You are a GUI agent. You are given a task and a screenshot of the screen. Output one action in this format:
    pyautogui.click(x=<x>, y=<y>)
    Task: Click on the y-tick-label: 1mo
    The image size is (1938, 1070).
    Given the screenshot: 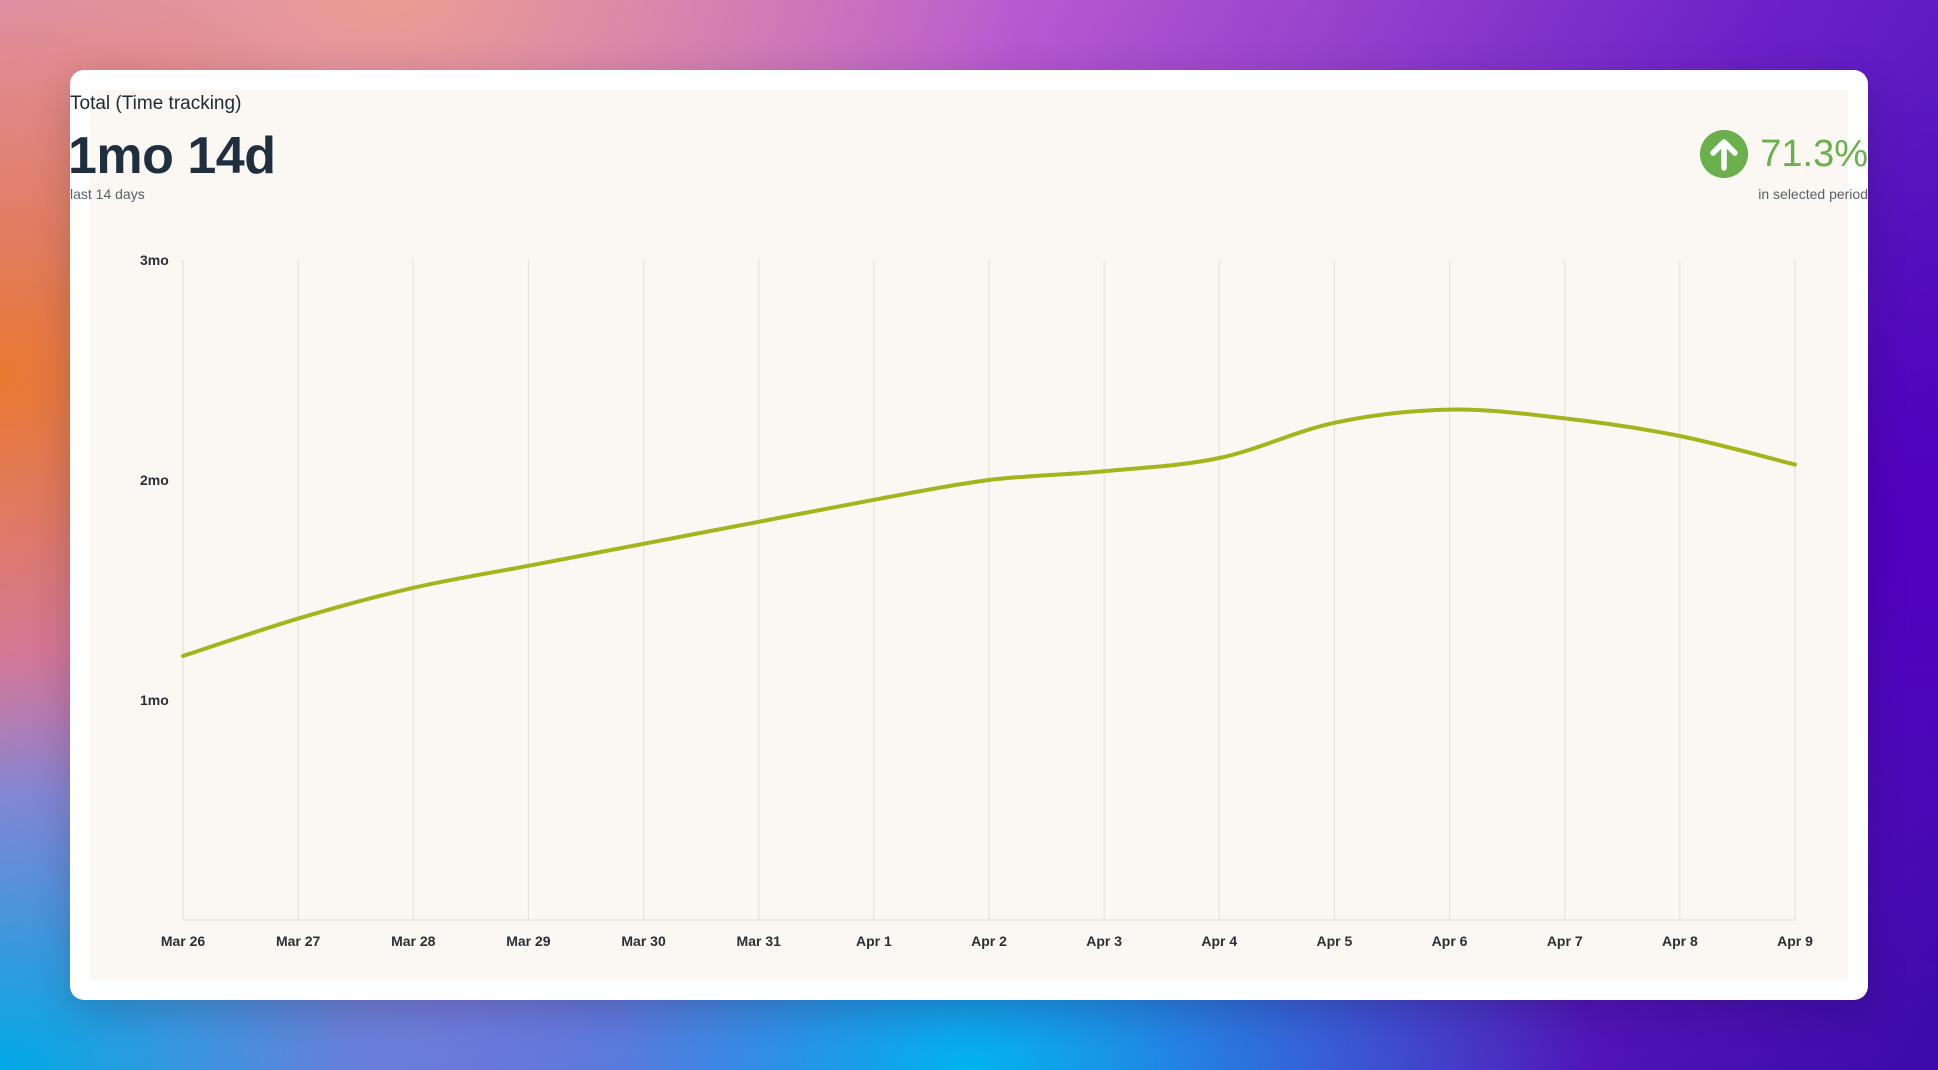 What is the action you would take?
    pyautogui.click(x=154, y=700)
    